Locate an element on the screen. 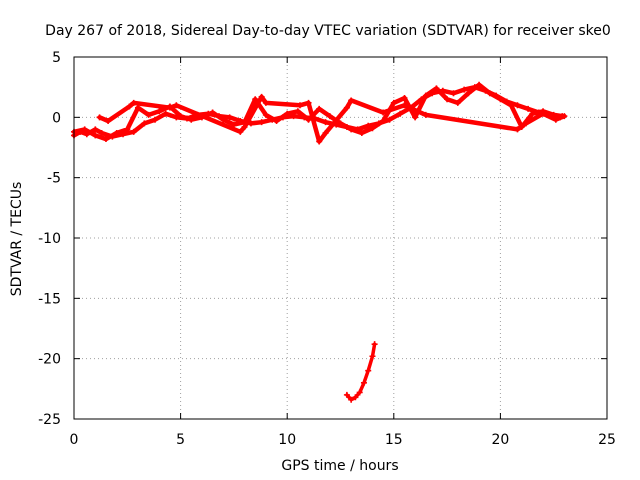 This screenshot has width=640, height=480. x-tick-label: 25 is located at coordinates (607, 440).